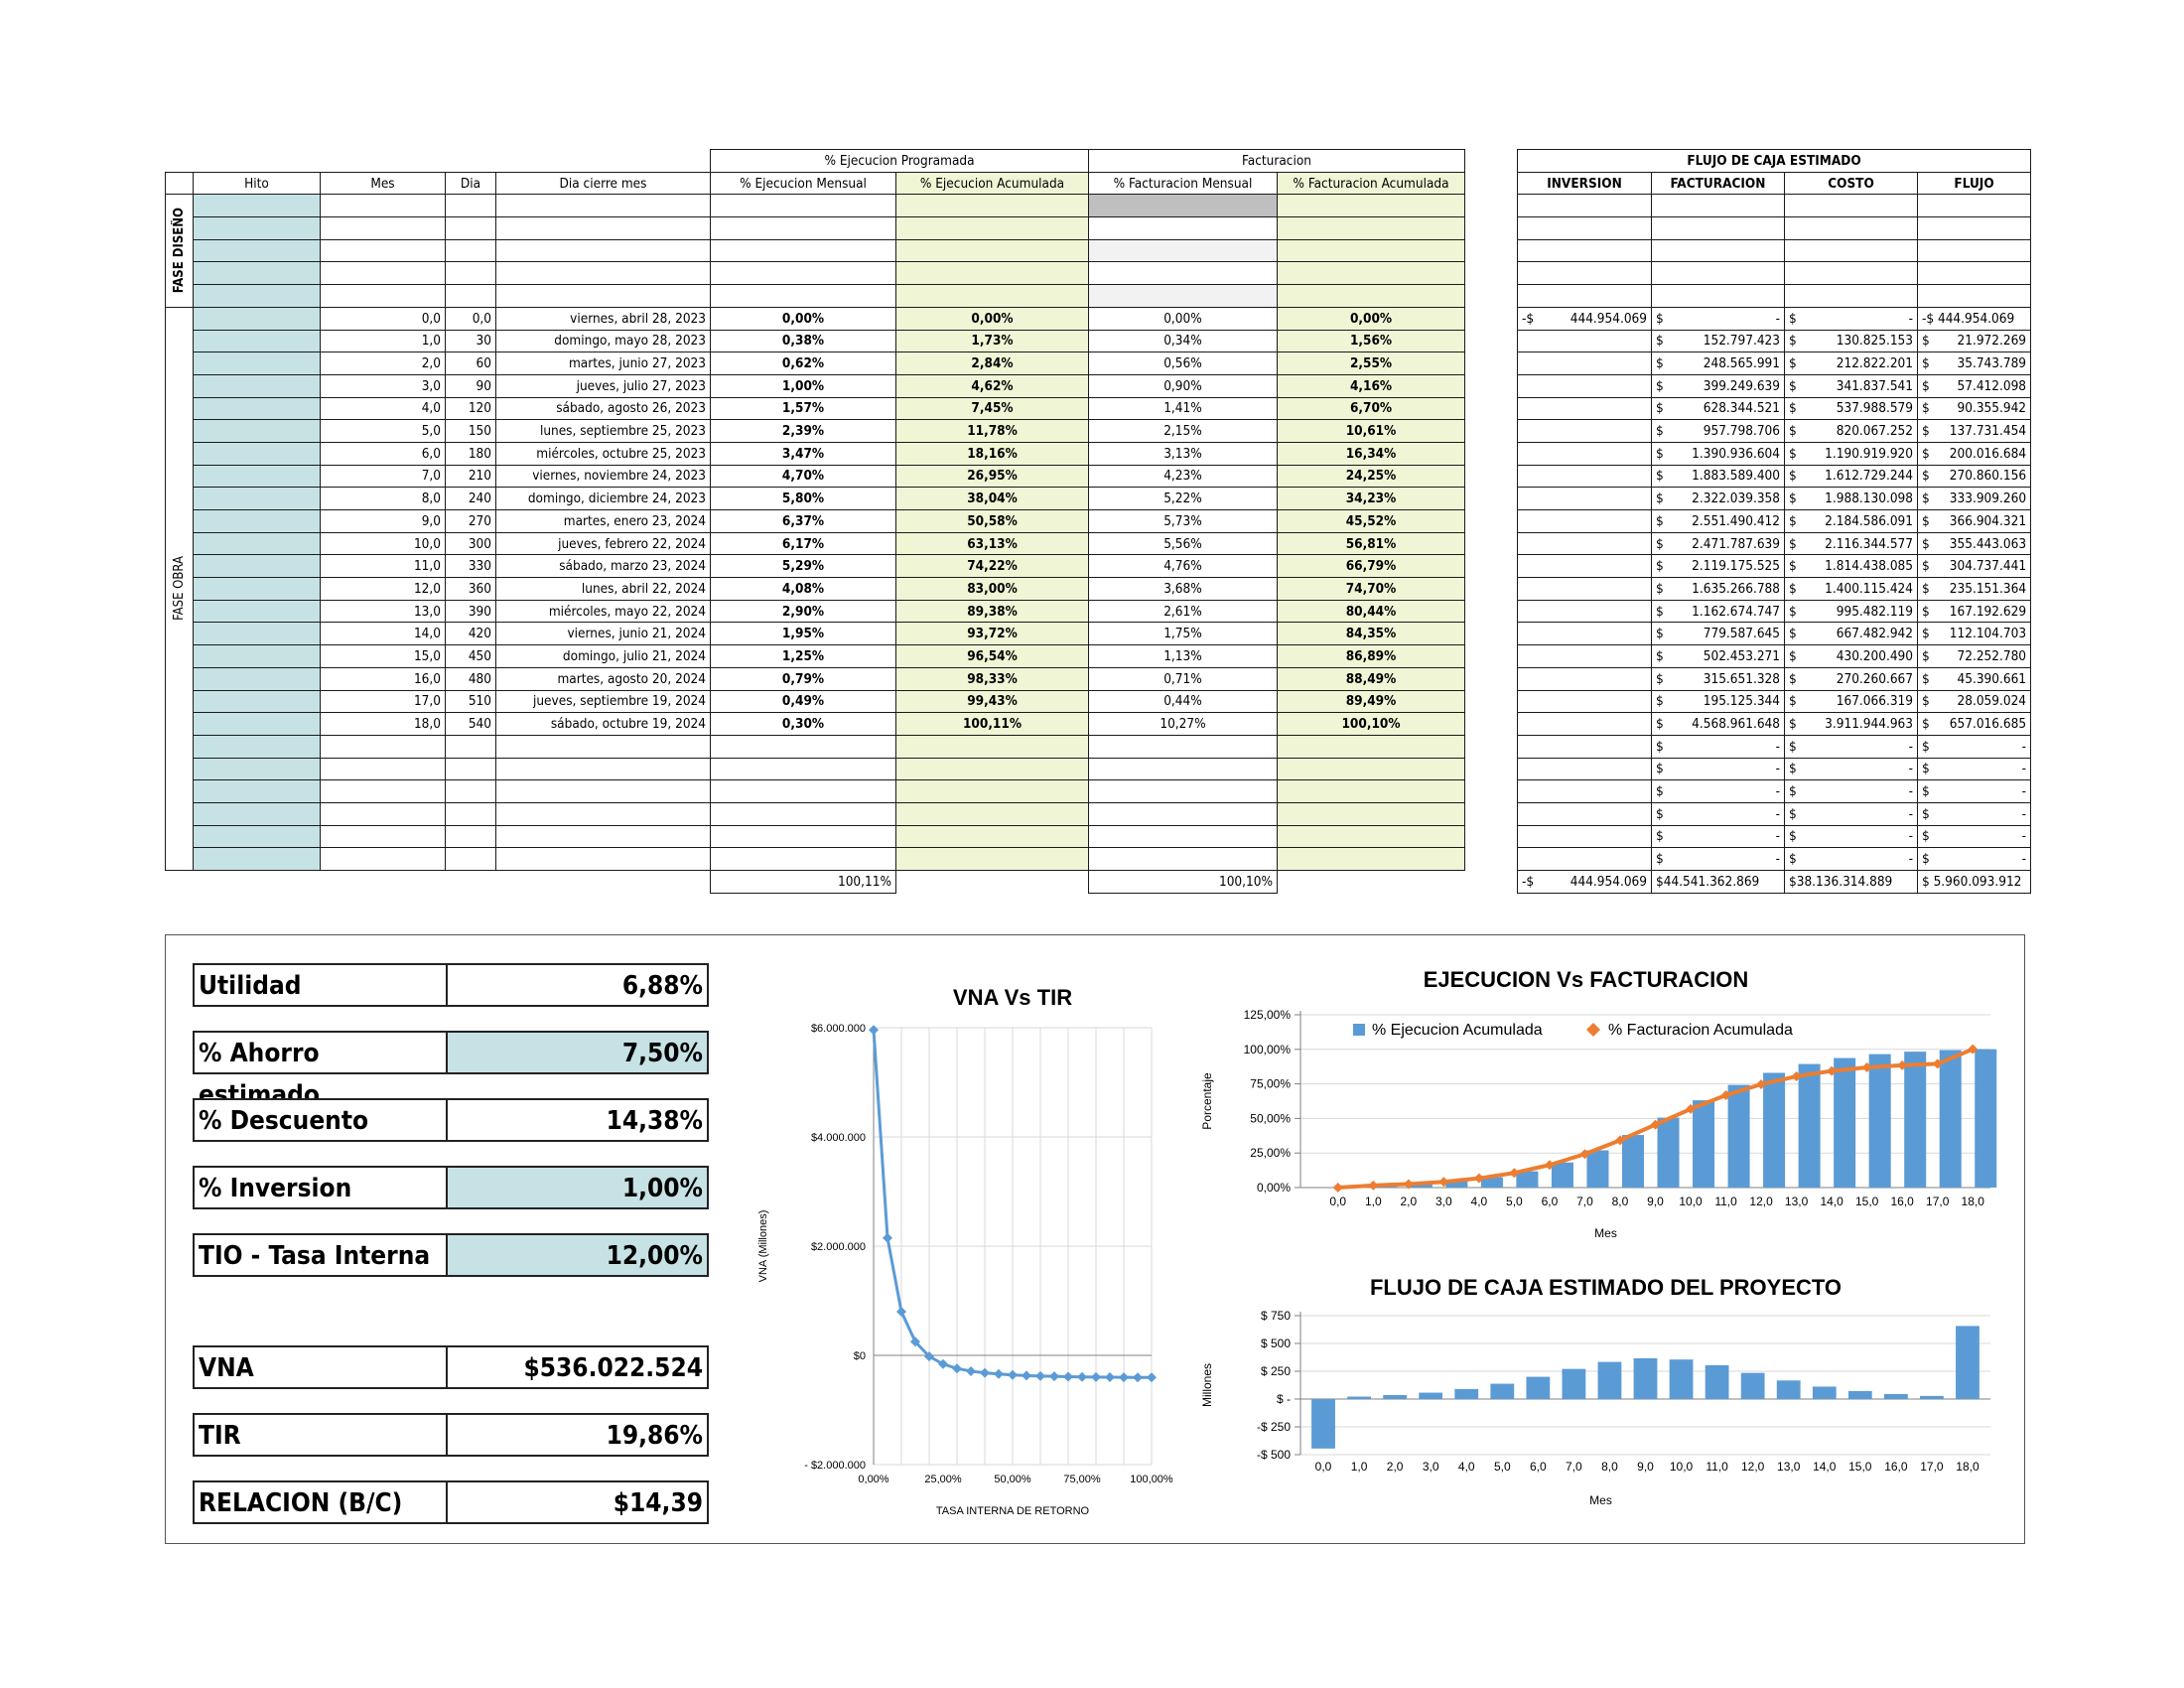 This screenshot has height=1688, width=2184. What do you see at coordinates (1183, 363) in the screenshot?
I see `fact-mensual-cell: 0,56%` at bounding box center [1183, 363].